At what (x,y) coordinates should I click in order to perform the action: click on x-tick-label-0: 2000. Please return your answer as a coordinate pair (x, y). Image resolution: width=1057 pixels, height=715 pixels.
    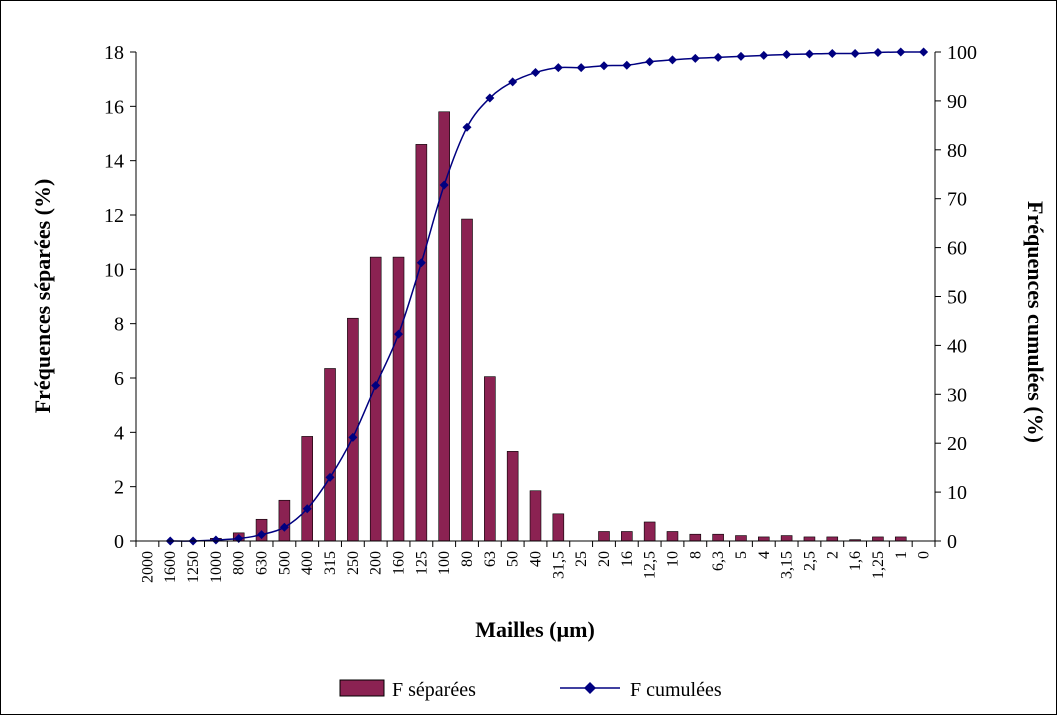
    Looking at the image, I should click on (147, 567).